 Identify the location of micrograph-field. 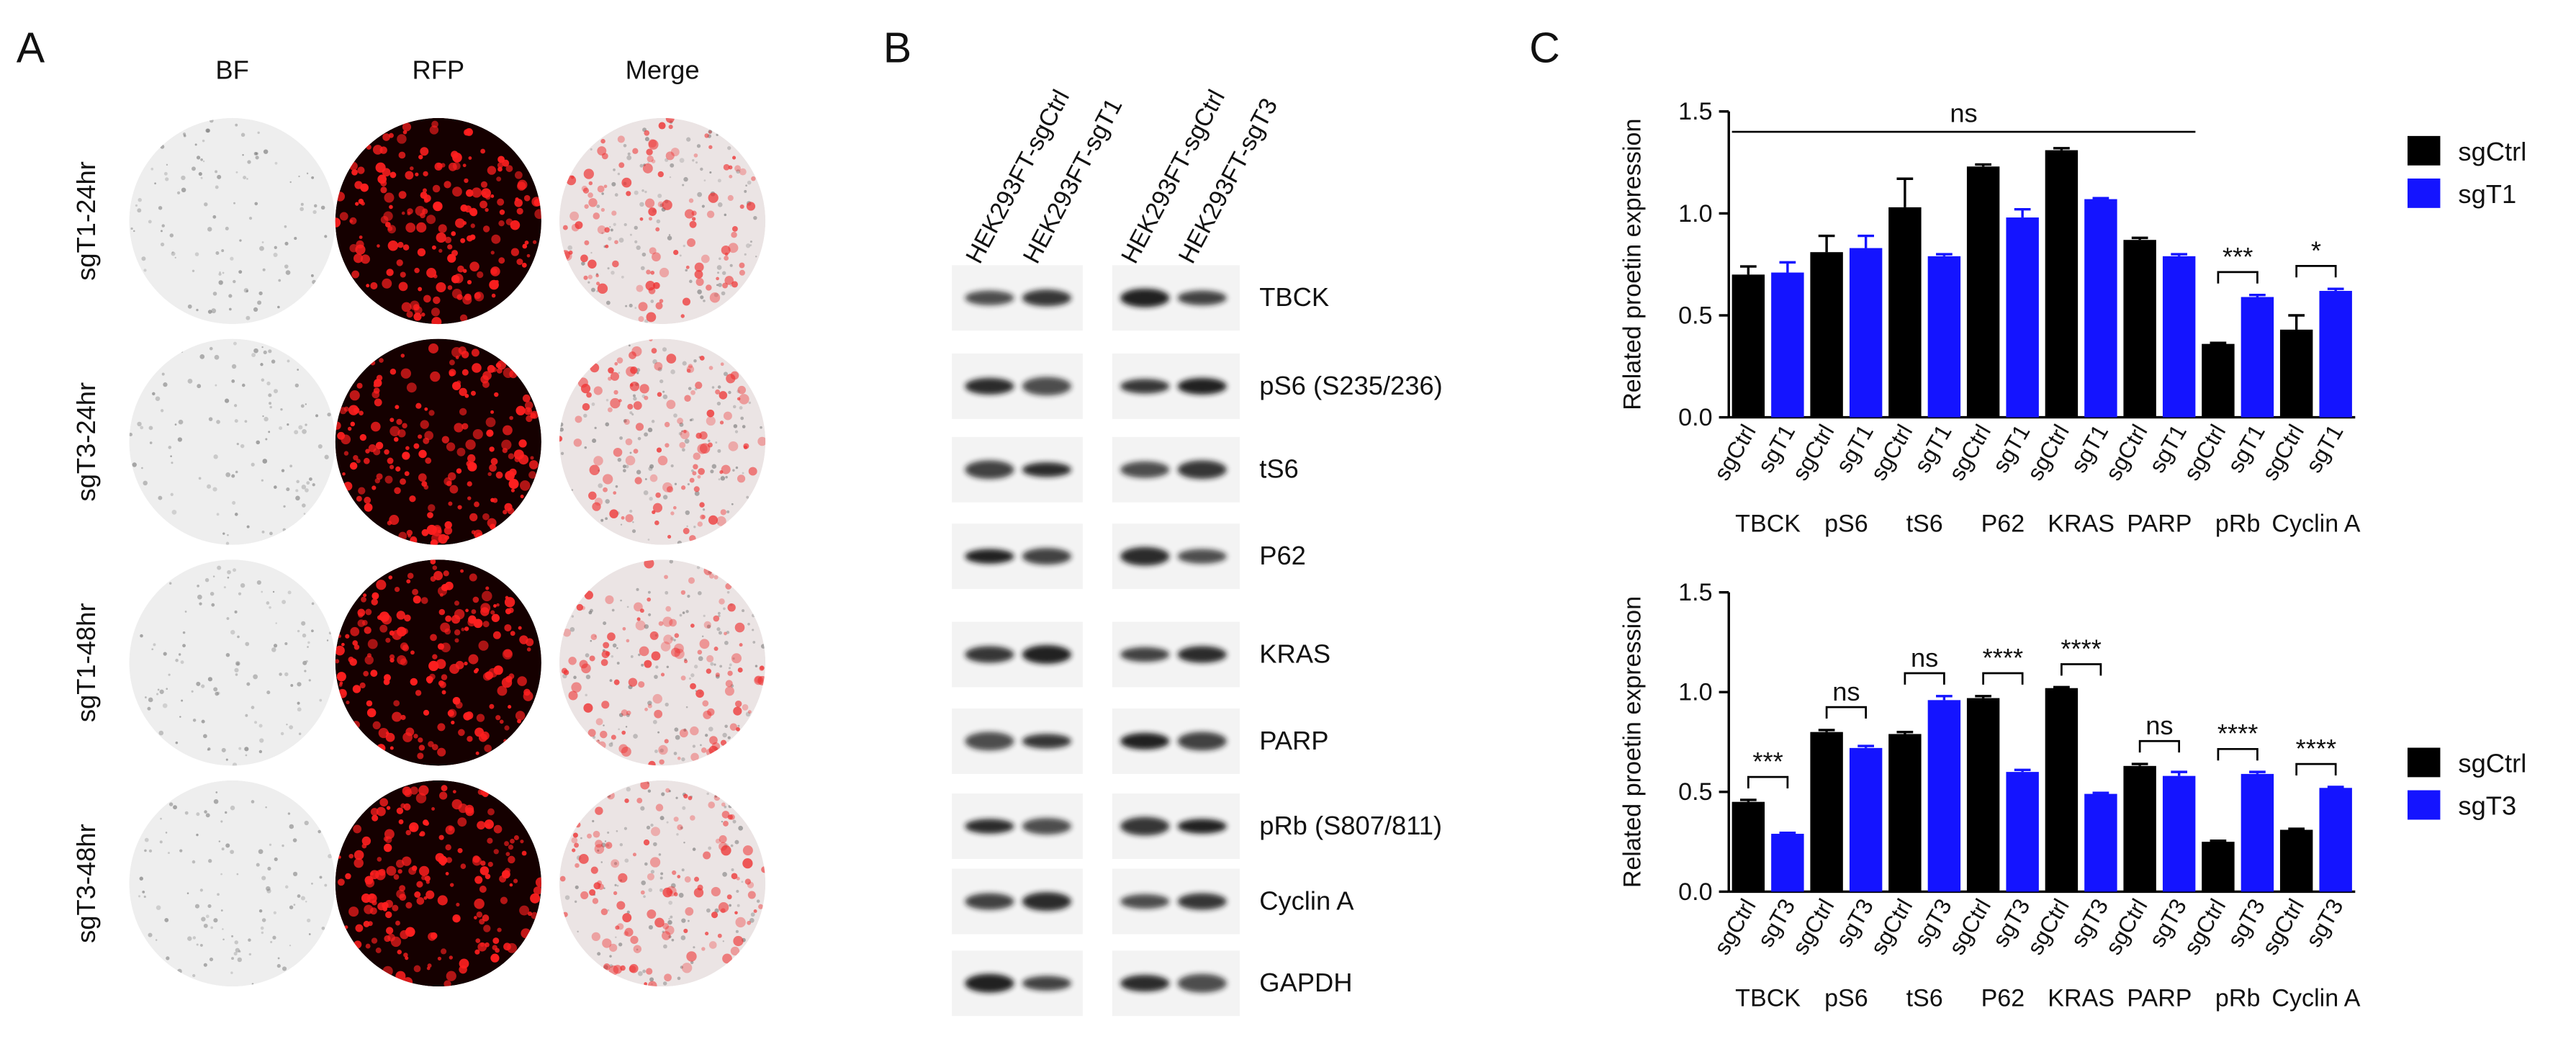
(662, 441).